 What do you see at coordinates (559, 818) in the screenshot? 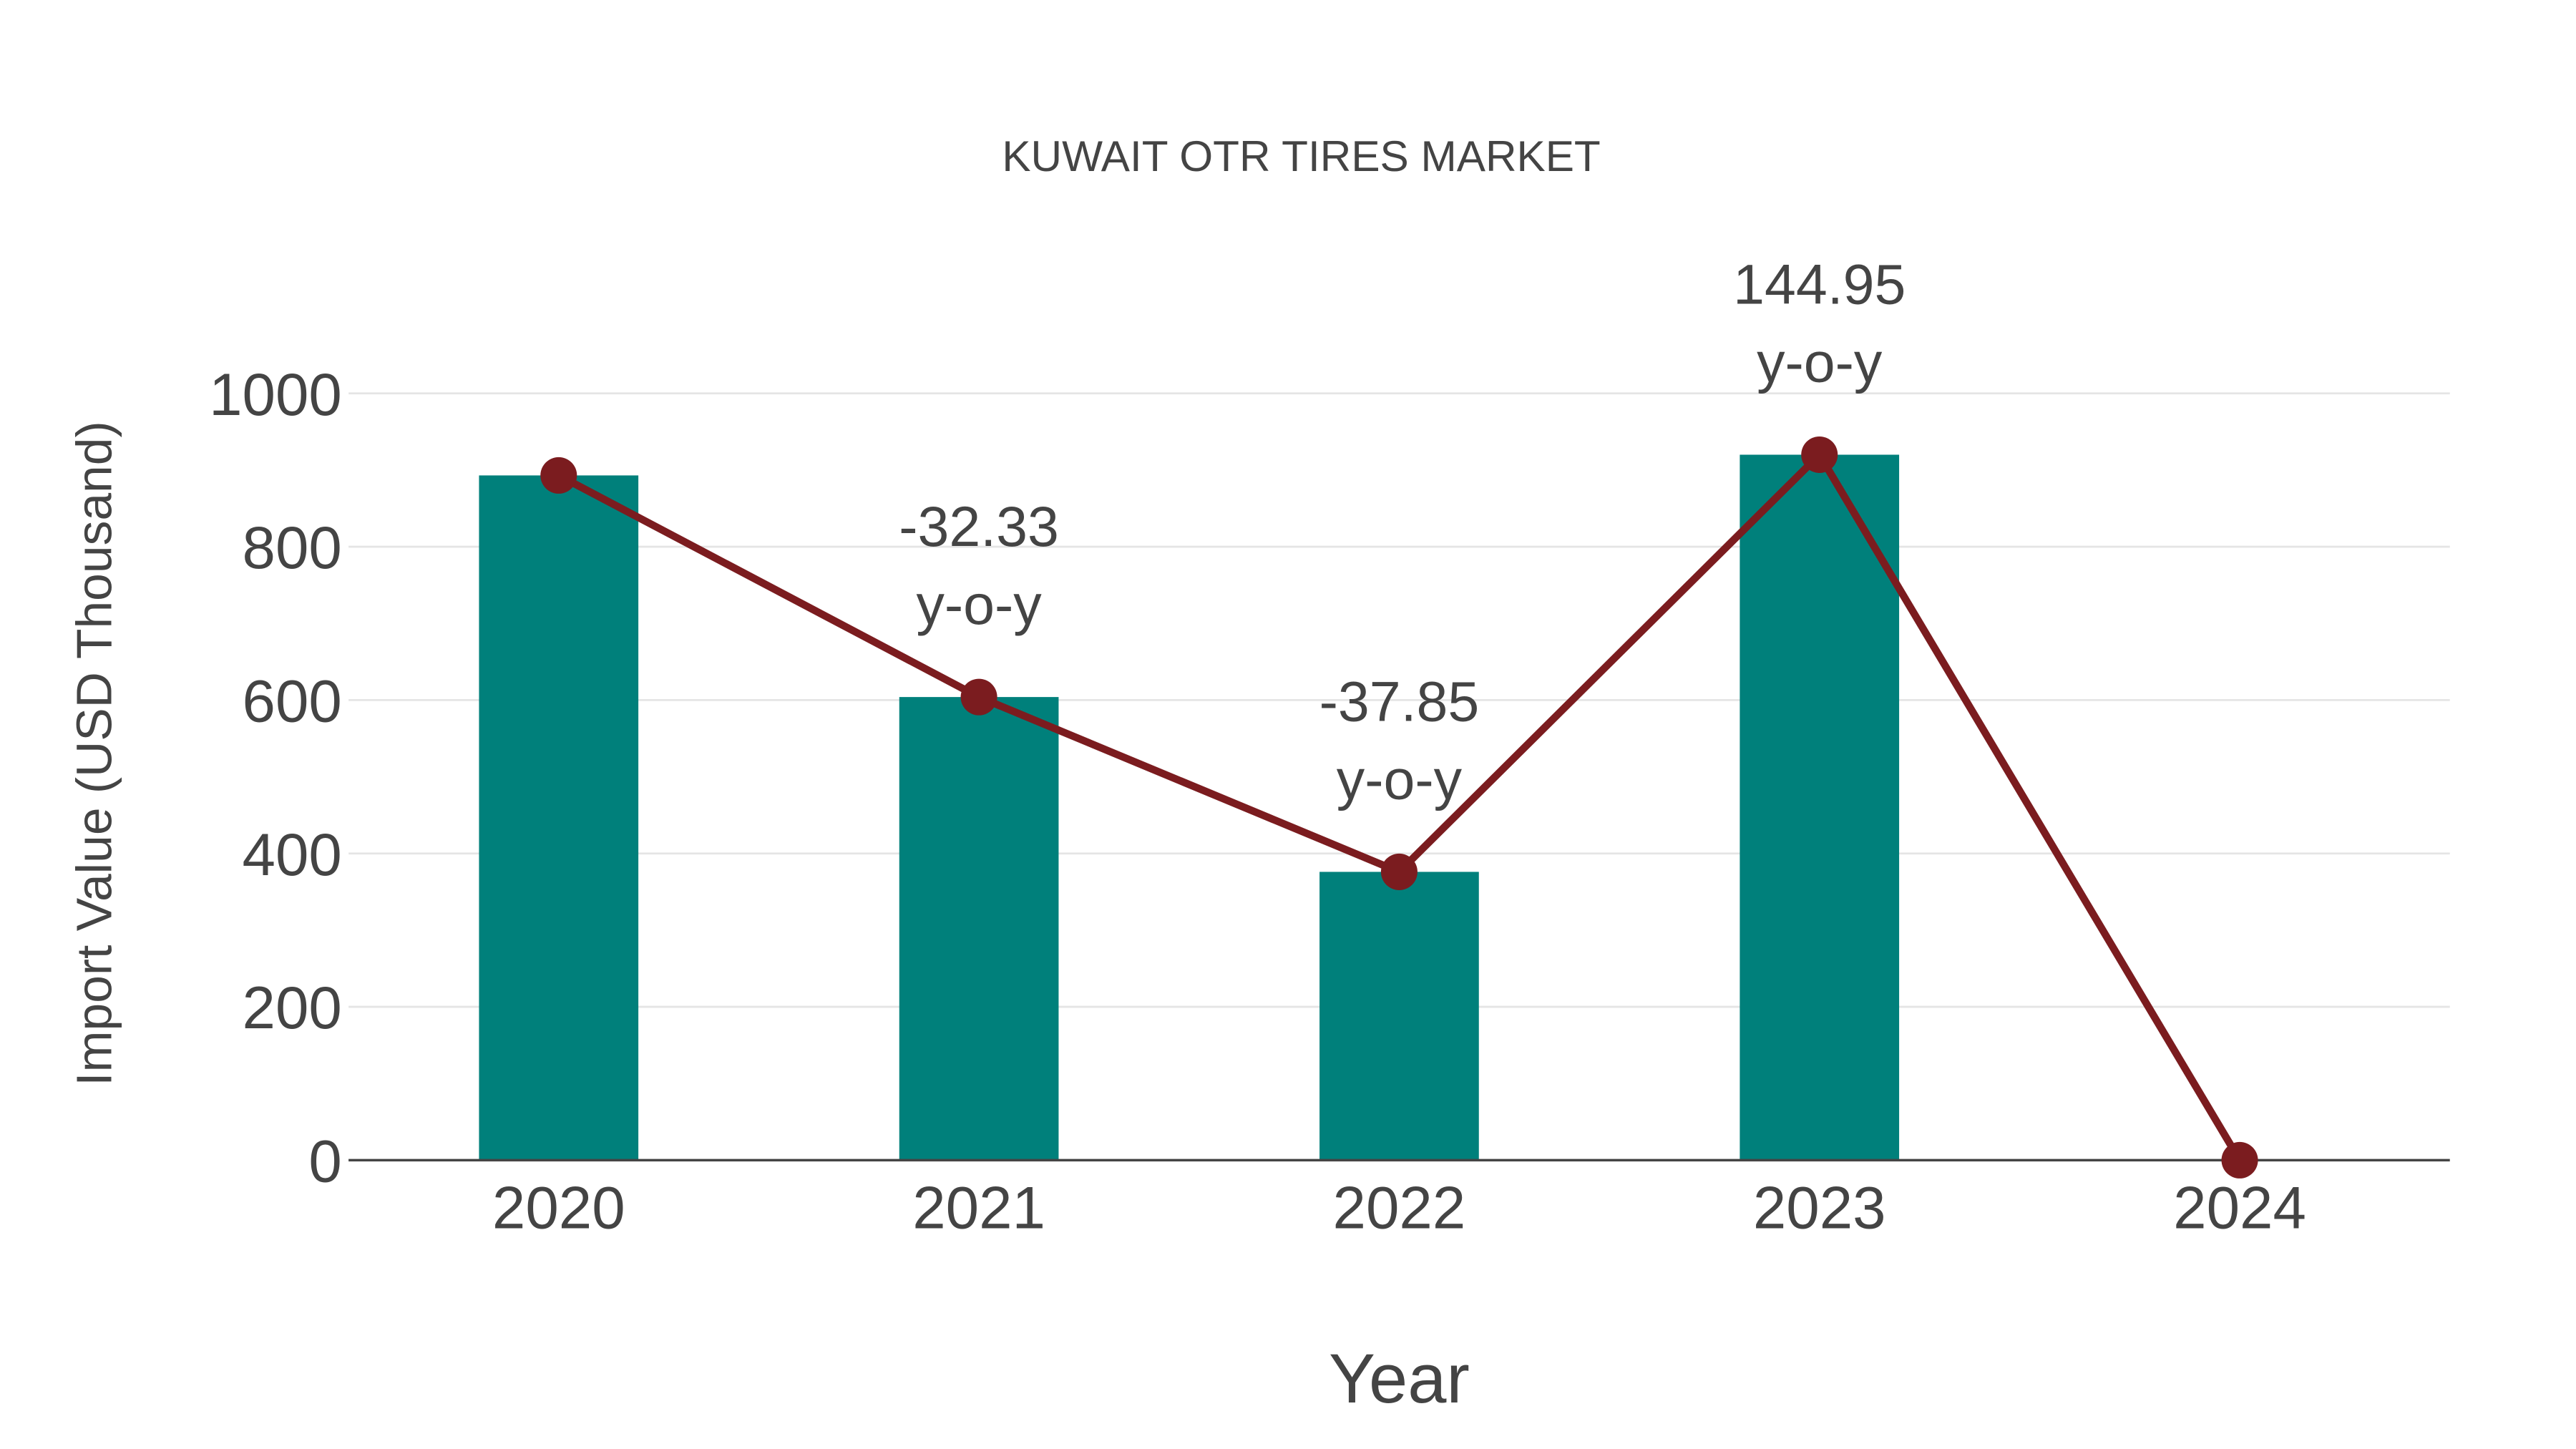
I see `bar-2020` at bounding box center [559, 818].